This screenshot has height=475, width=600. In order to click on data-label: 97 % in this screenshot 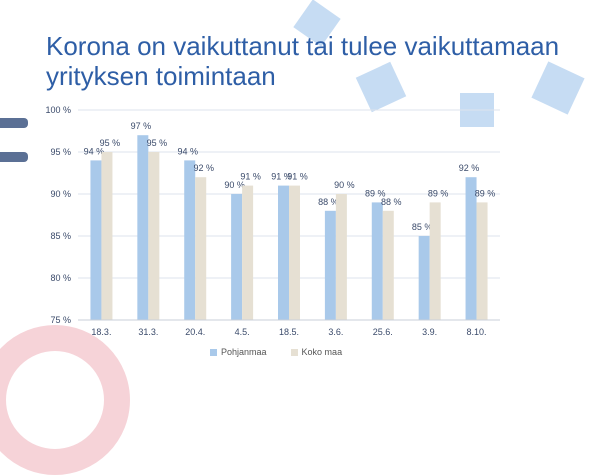, I will do `click(141, 126)`.